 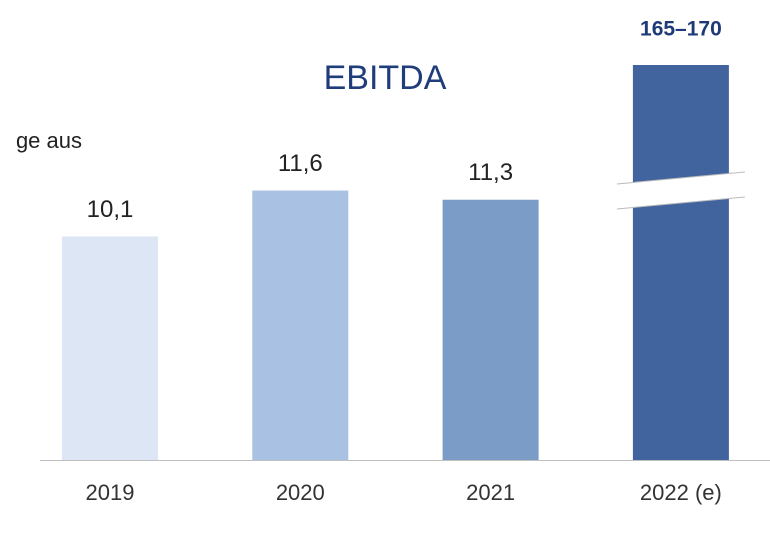 What do you see at coordinates (110, 209) in the screenshot?
I see `value-label: 10,1` at bounding box center [110, 209].